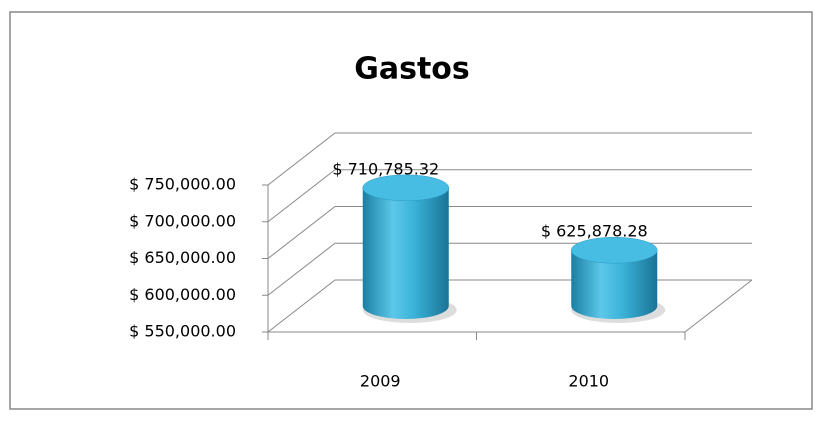 This screenshot has height=422, width=824. I want to click on x-tick-label: 2010, so click(588, 381).